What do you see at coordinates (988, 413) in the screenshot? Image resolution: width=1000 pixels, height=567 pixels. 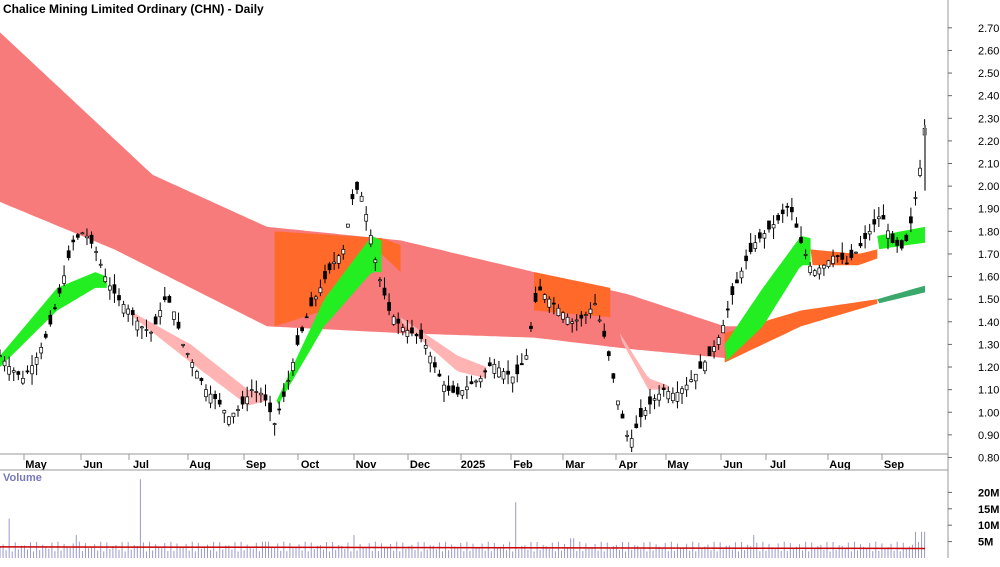 I see `y-tick-label: 1.00` at bounding box center [988, 413].